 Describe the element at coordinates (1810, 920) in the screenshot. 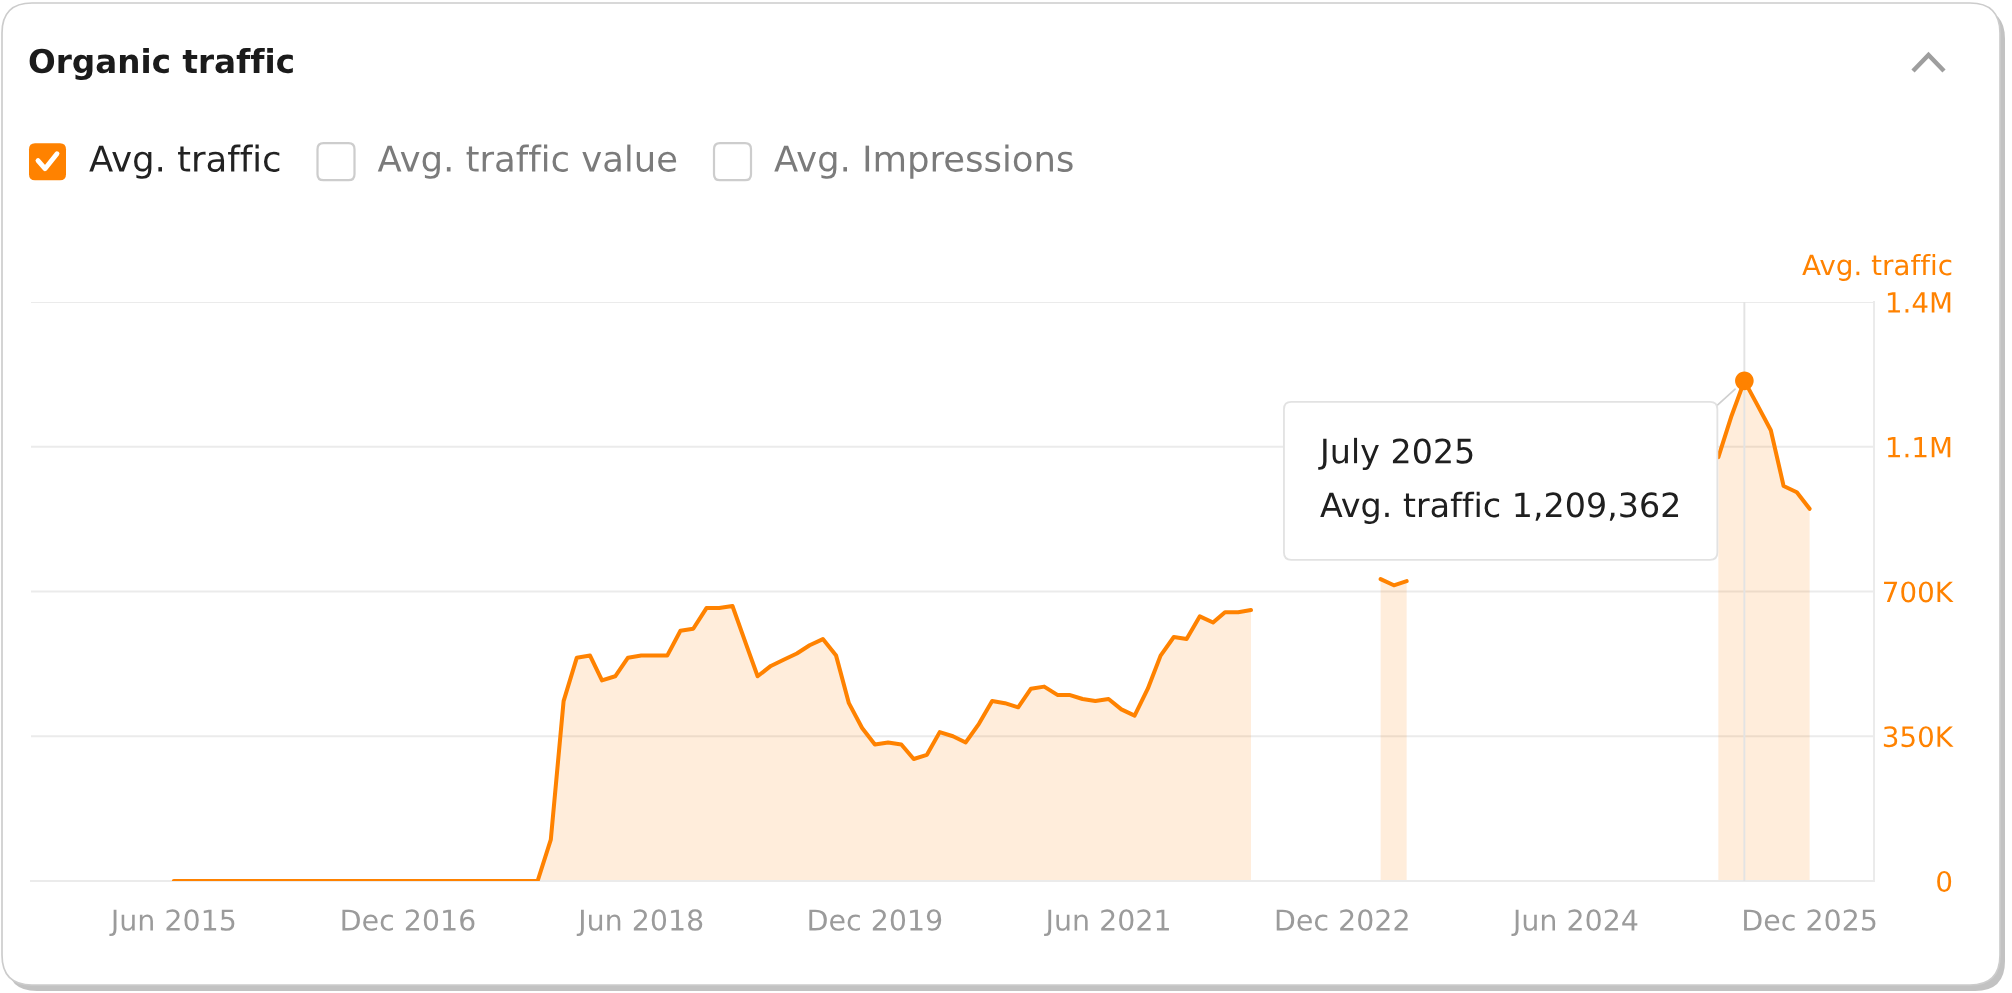

I see `x-tick-label: Dec 2025` at that location.